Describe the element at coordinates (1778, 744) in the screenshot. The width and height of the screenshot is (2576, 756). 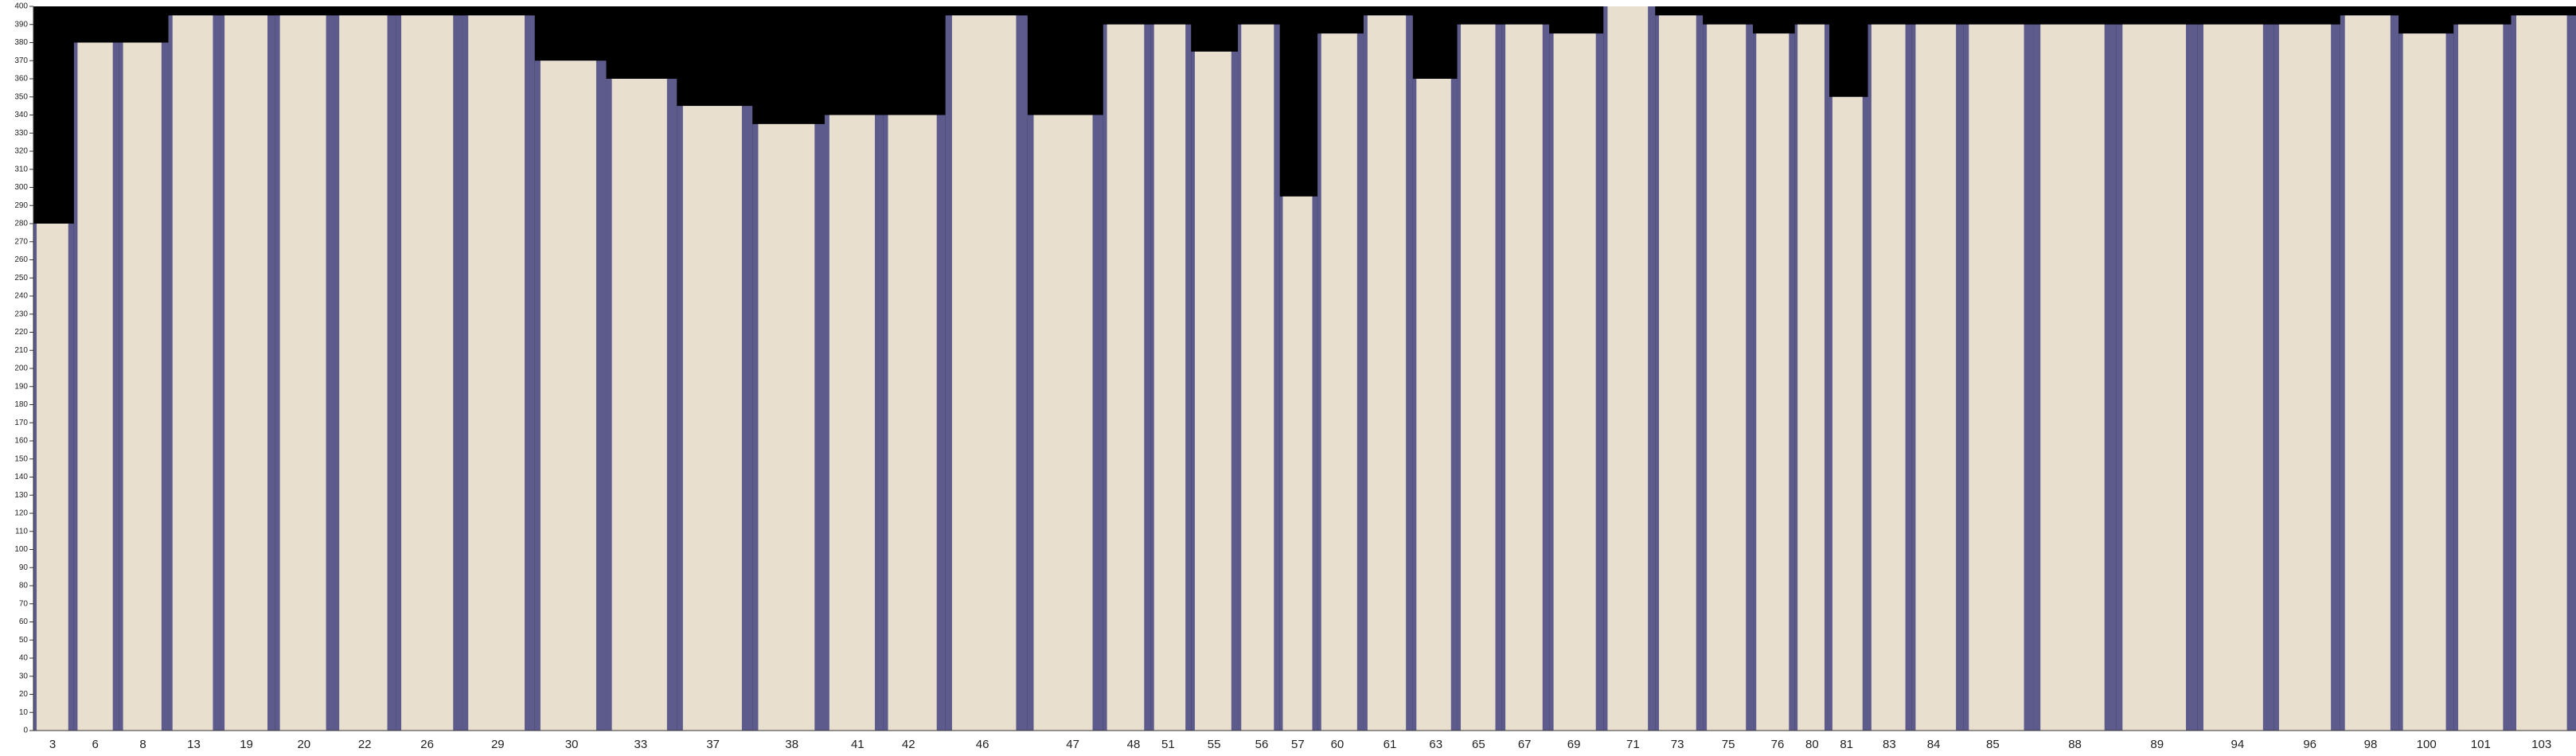
I see `x-tick-label: 76` at that location.